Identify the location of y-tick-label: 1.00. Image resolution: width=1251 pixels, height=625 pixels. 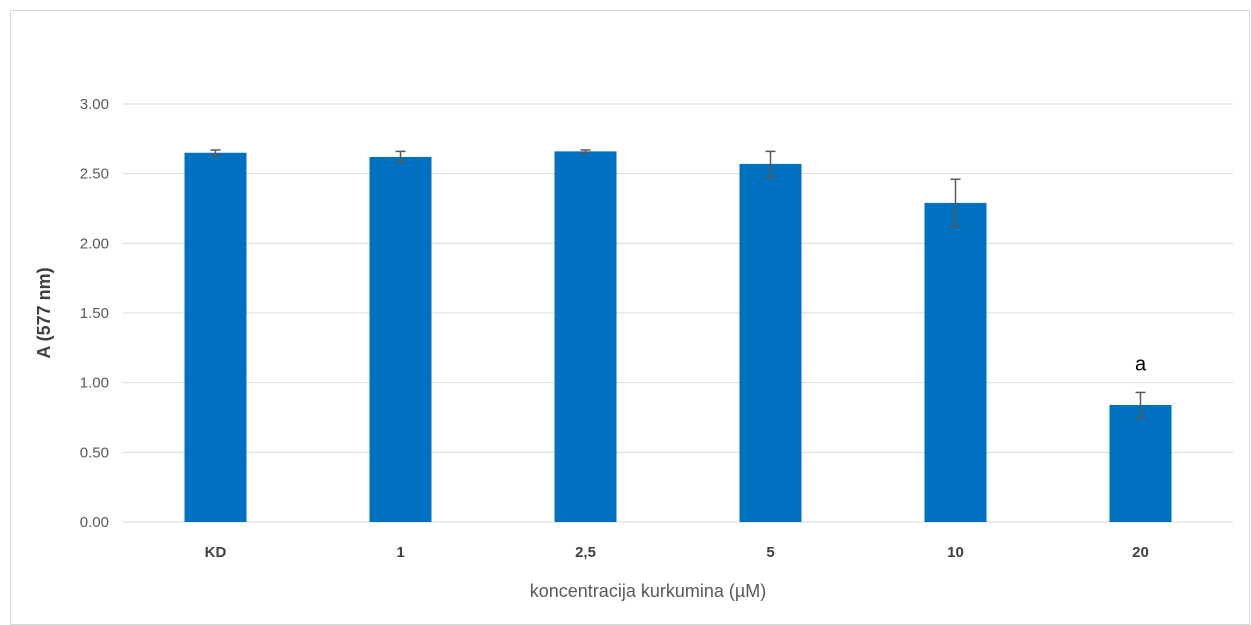
(94, 383).